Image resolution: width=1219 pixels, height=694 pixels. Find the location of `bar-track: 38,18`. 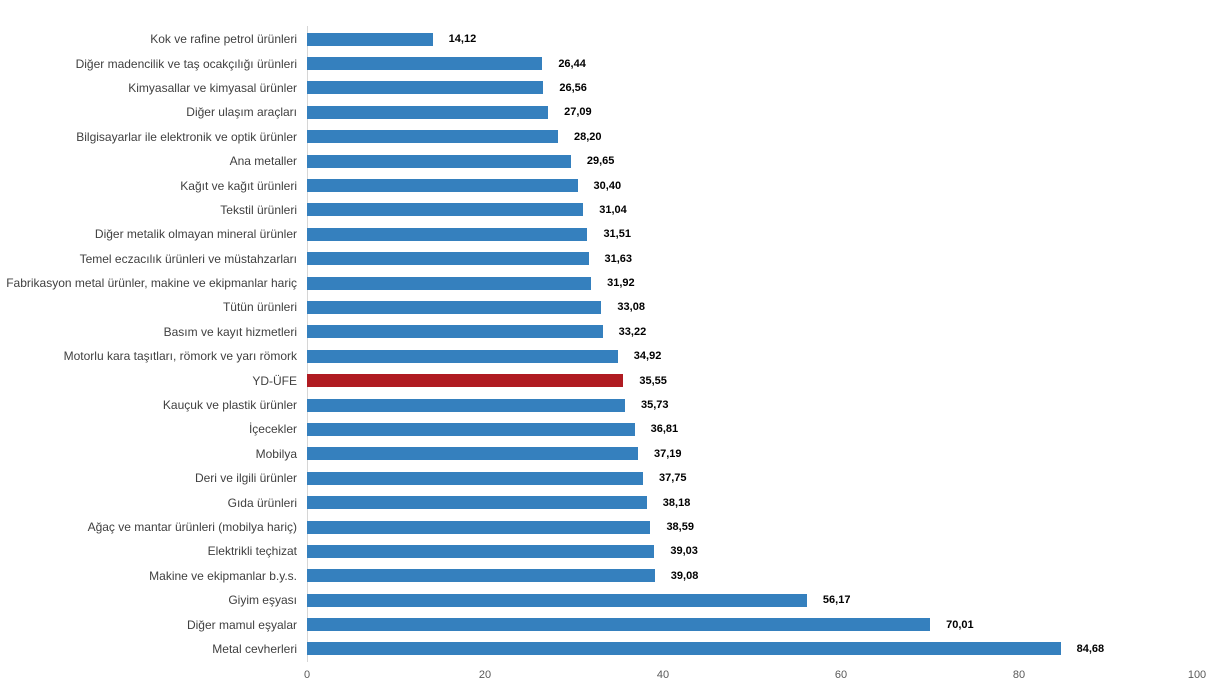

bar-track: 38,18 is located at coordinates (752, 502).